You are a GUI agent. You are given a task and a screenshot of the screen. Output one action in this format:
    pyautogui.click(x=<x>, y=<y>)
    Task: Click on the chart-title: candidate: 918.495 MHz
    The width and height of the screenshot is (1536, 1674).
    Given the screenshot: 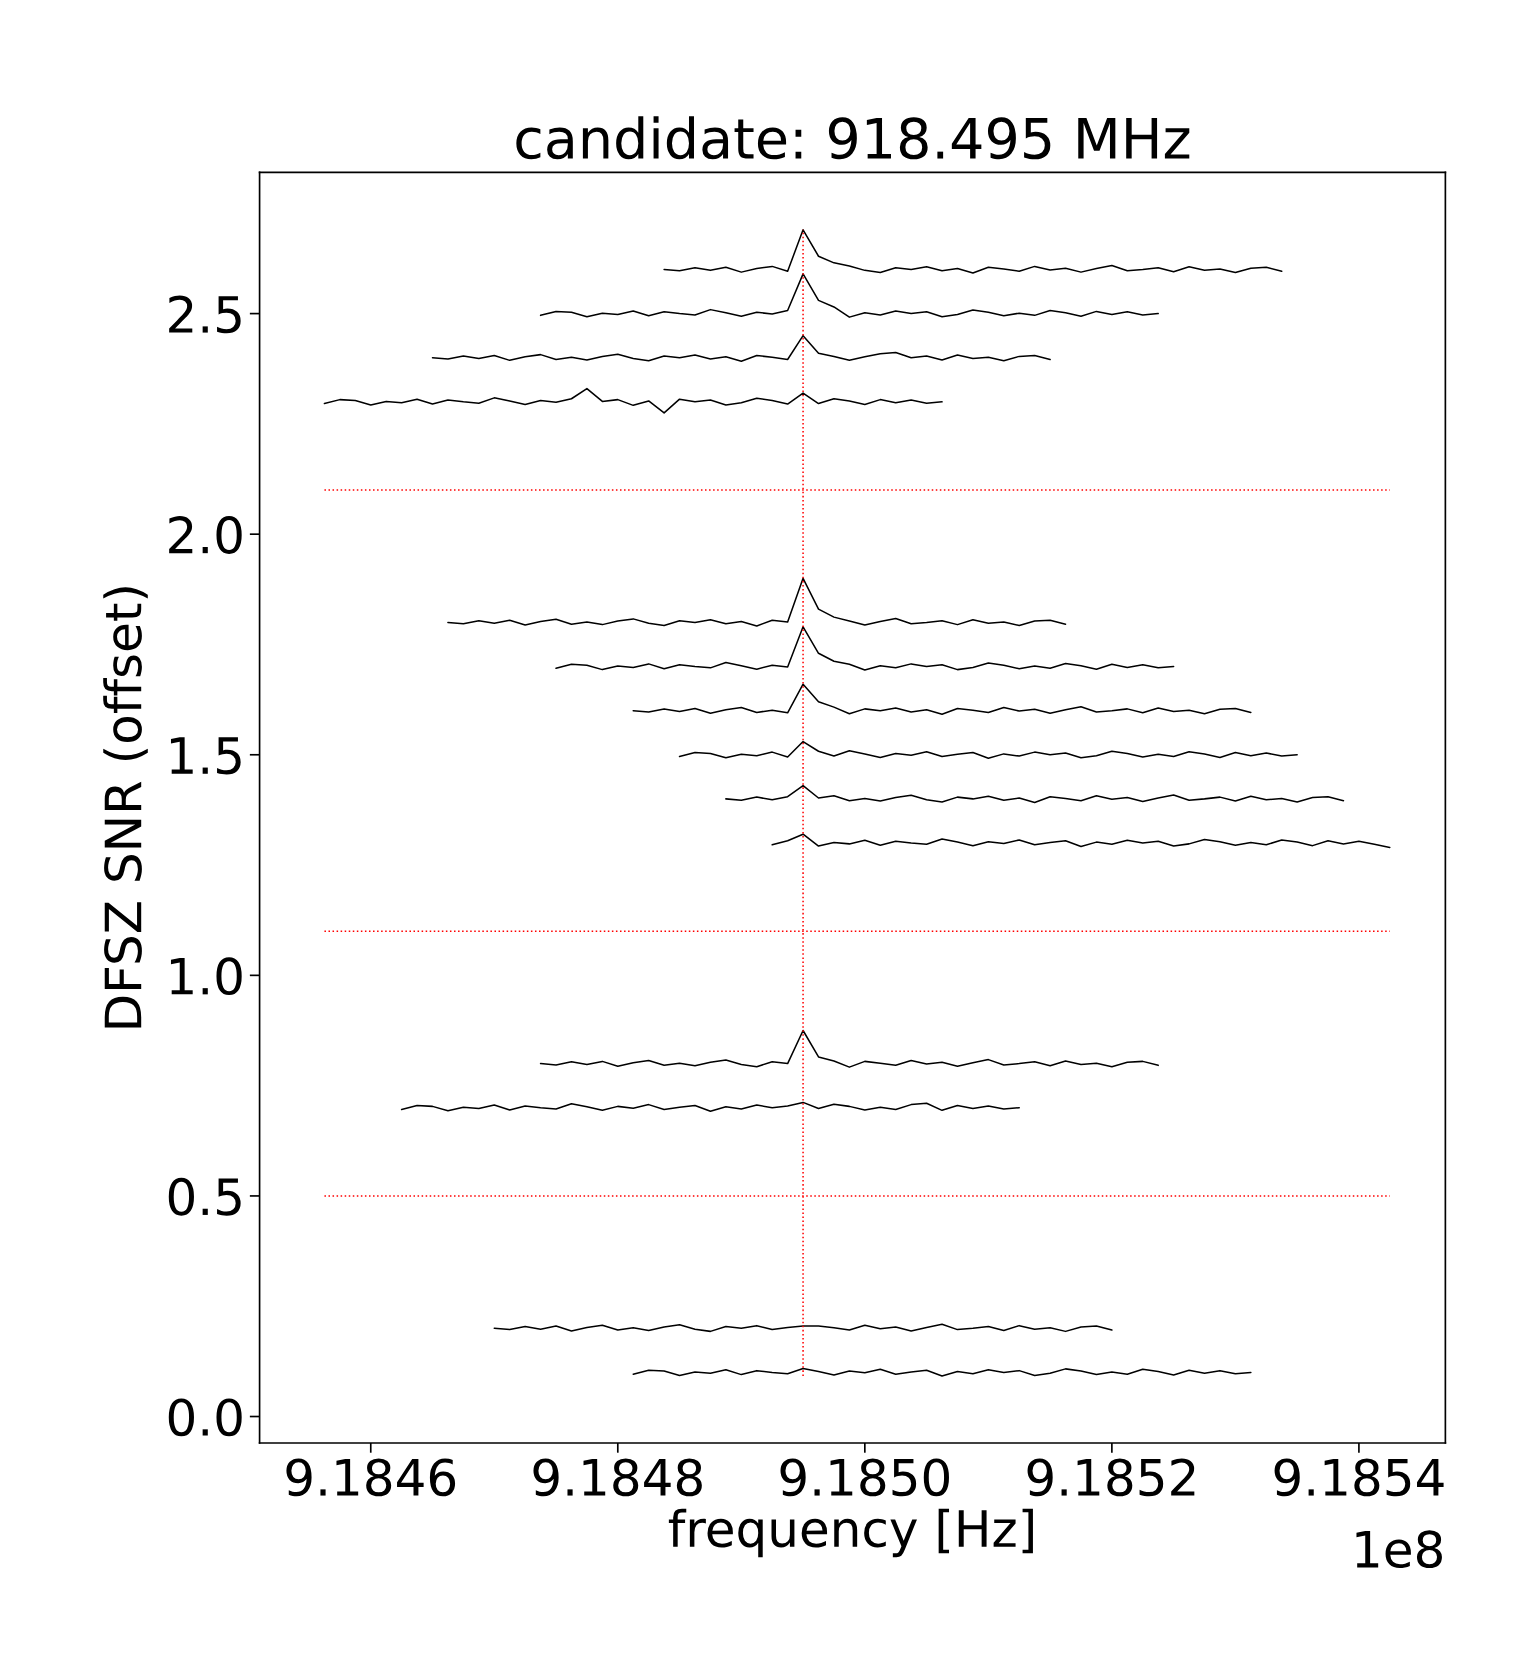 What is the action you would take?
    pyautogui.click(x=853, y=138)
    